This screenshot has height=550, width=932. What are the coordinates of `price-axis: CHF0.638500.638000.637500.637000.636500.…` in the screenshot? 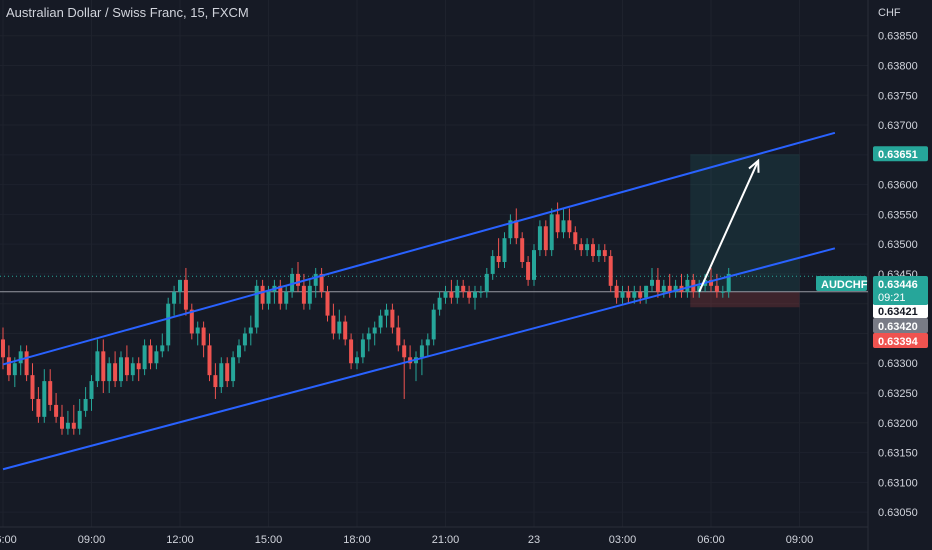 It's located at (872, 263).